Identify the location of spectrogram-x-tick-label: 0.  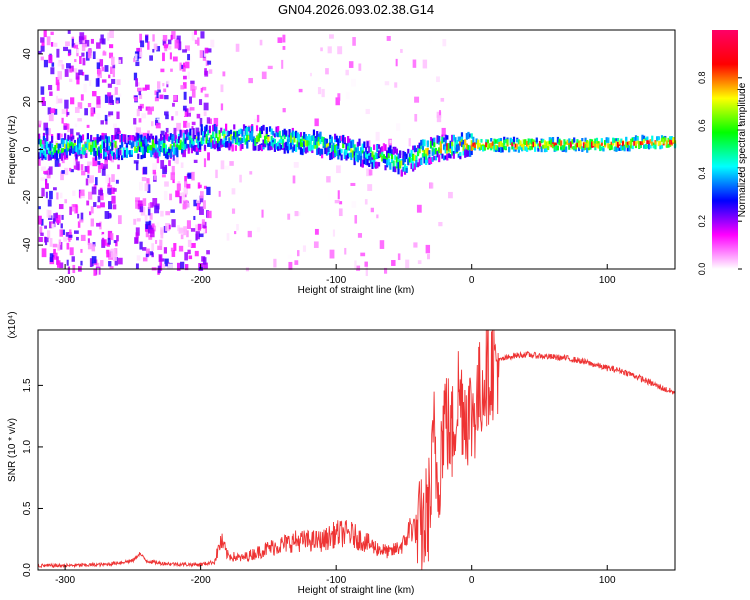
(472, 280).